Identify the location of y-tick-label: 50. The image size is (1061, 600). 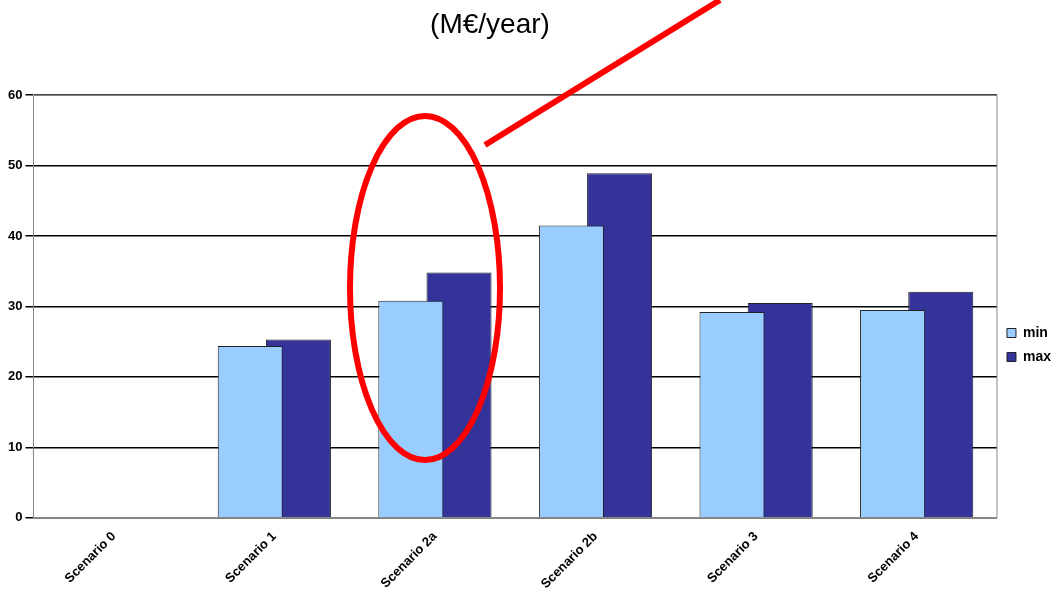
(15, 165).